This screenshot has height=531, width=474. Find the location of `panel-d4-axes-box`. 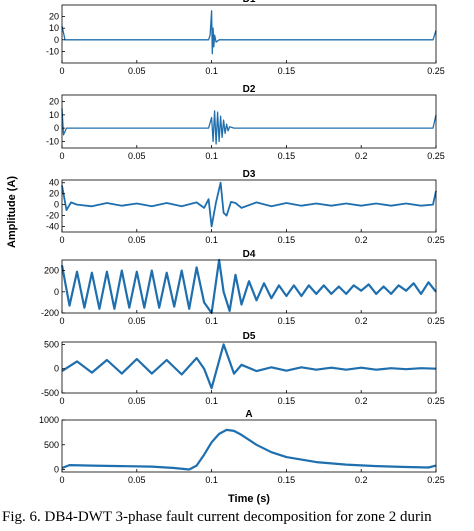

panel-d4-axes-box is located at coordinates (249, 286).